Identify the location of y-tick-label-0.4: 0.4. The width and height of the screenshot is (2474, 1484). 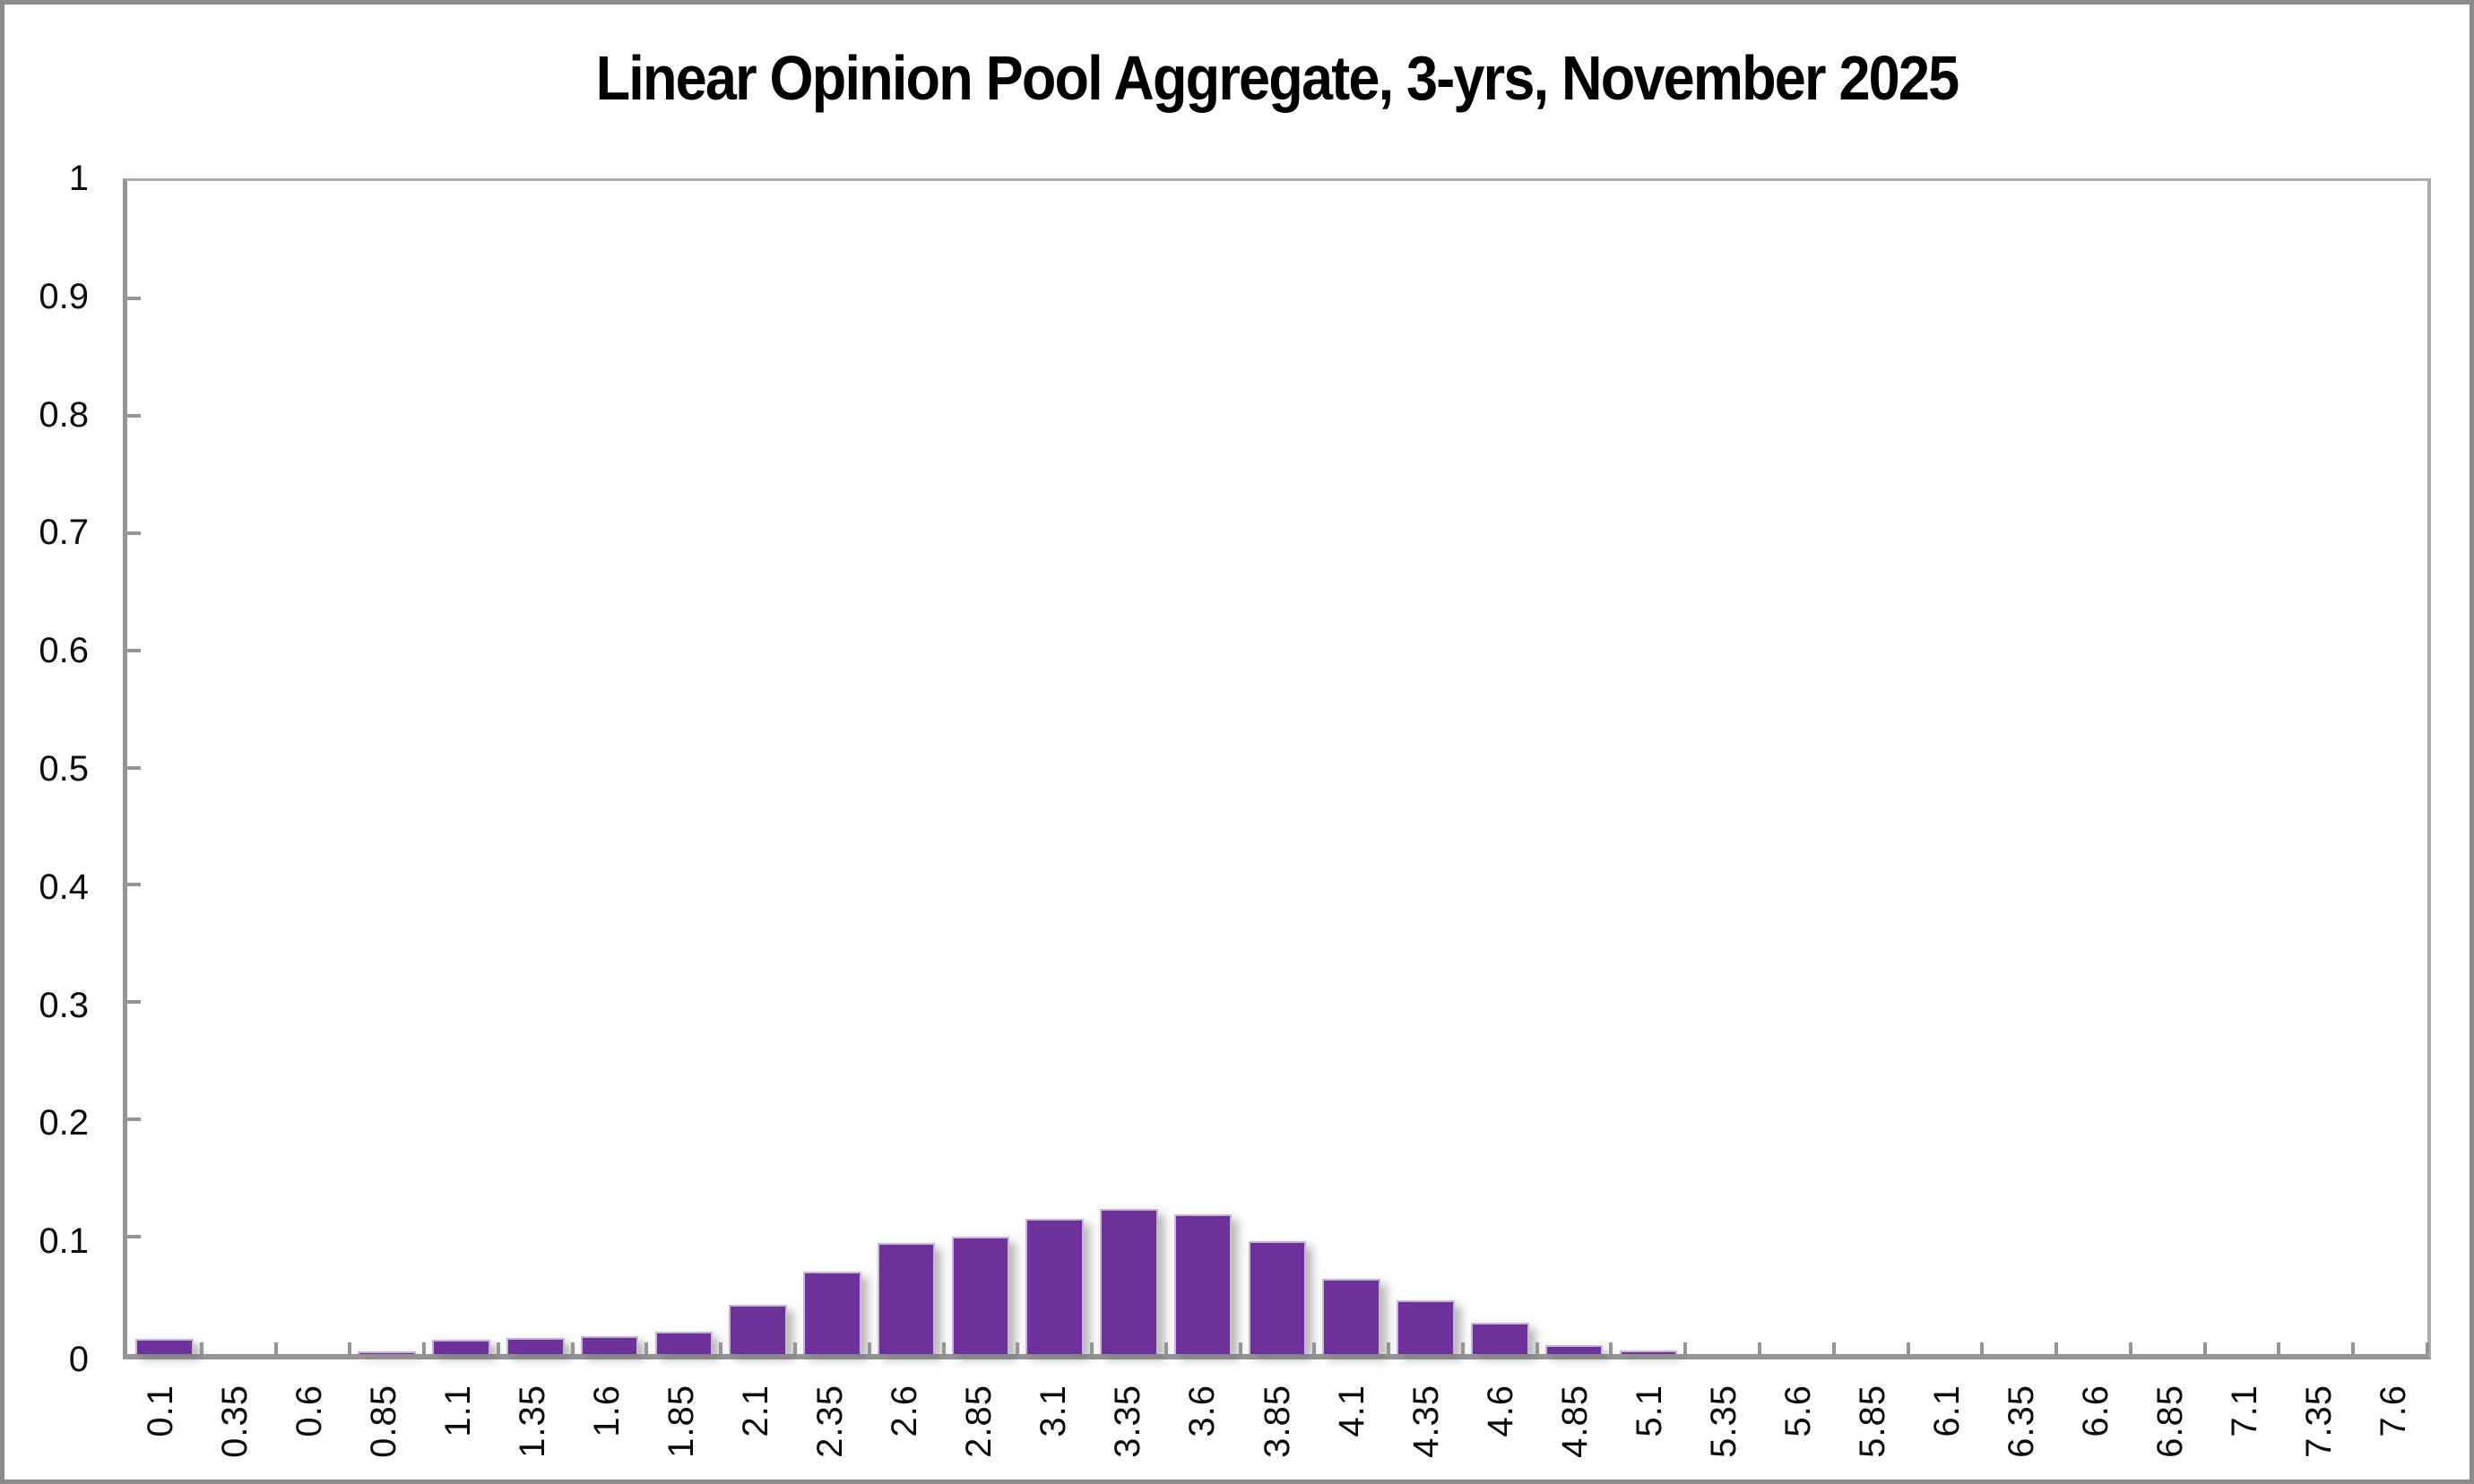
(64, 887).